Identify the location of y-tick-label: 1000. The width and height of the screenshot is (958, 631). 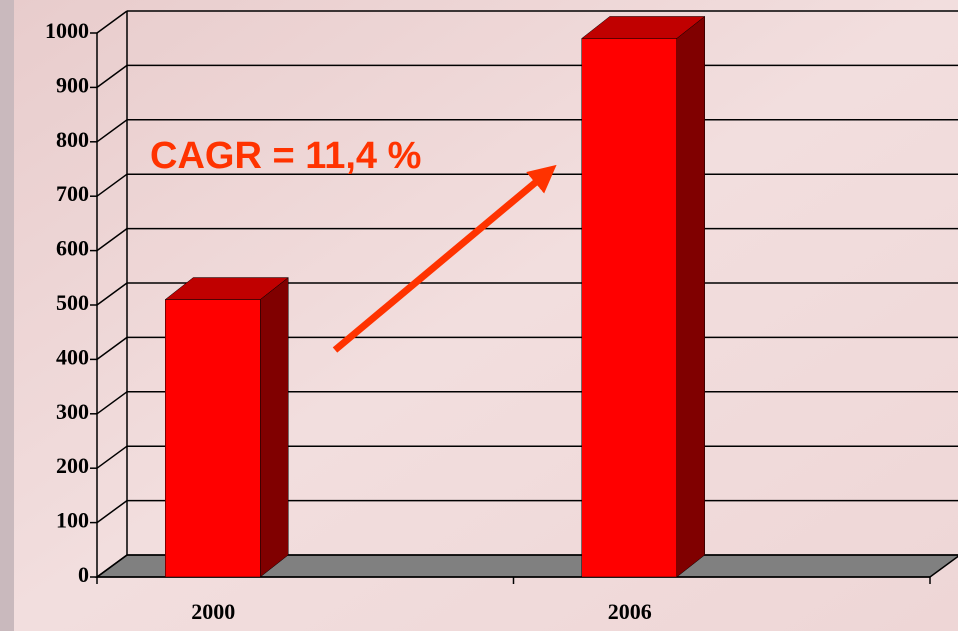
(67, 30).